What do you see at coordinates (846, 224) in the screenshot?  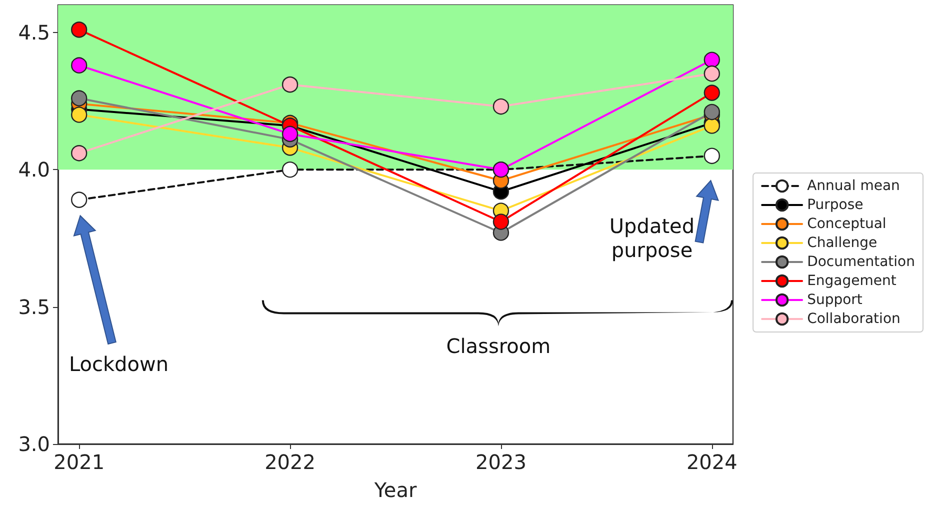 I see `legend-label: Conceptual` at bounding box center [846, 224].